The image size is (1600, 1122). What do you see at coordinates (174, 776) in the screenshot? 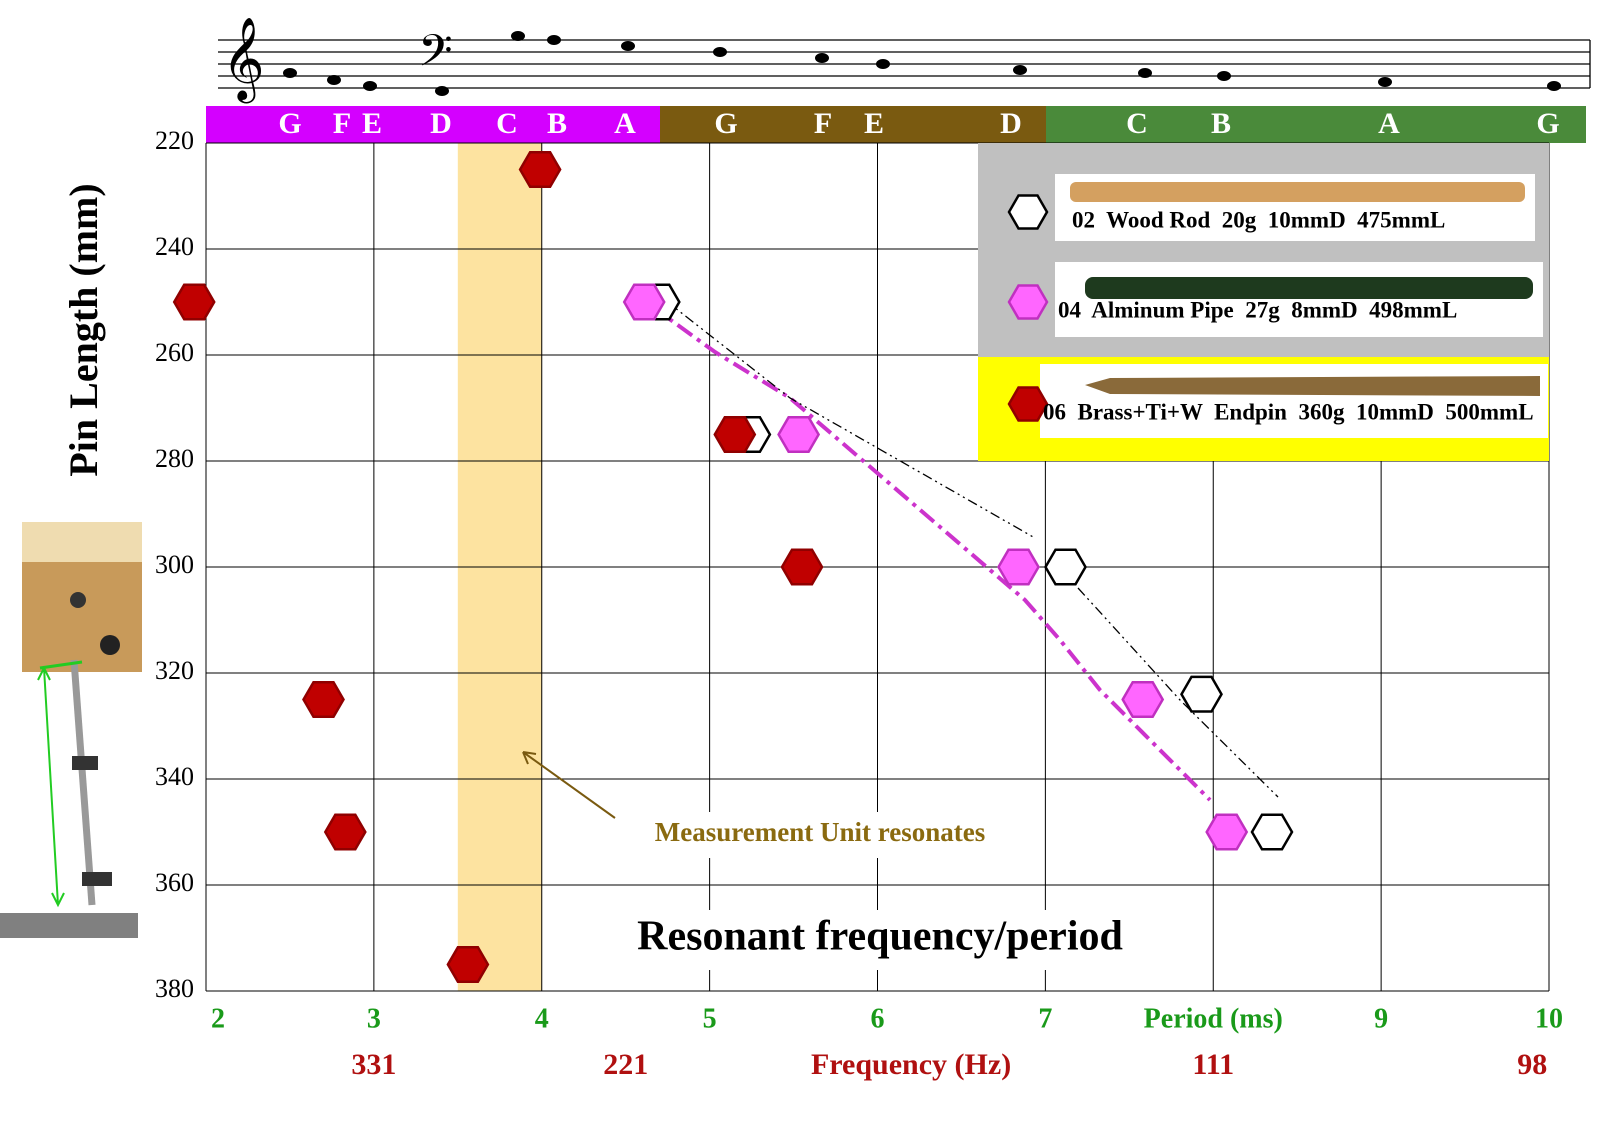
I see `y-tick-label: 340` at bounding box center [174, 776].